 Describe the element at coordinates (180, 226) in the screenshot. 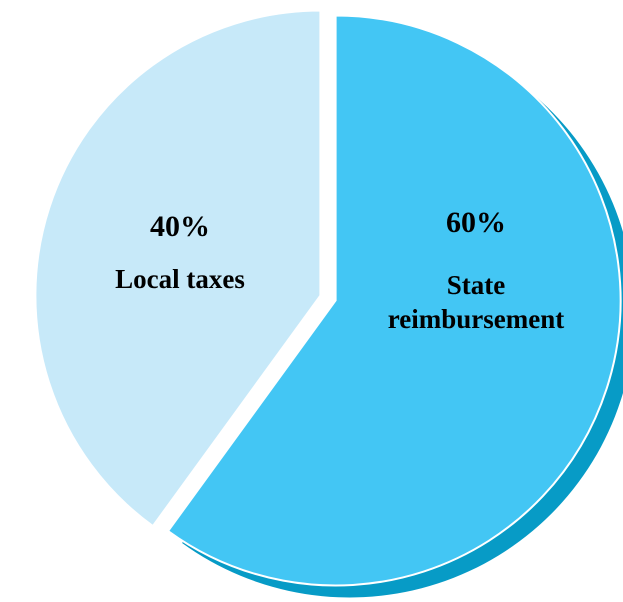

I see `pie-slice-value-label-1: 40%` at that location.